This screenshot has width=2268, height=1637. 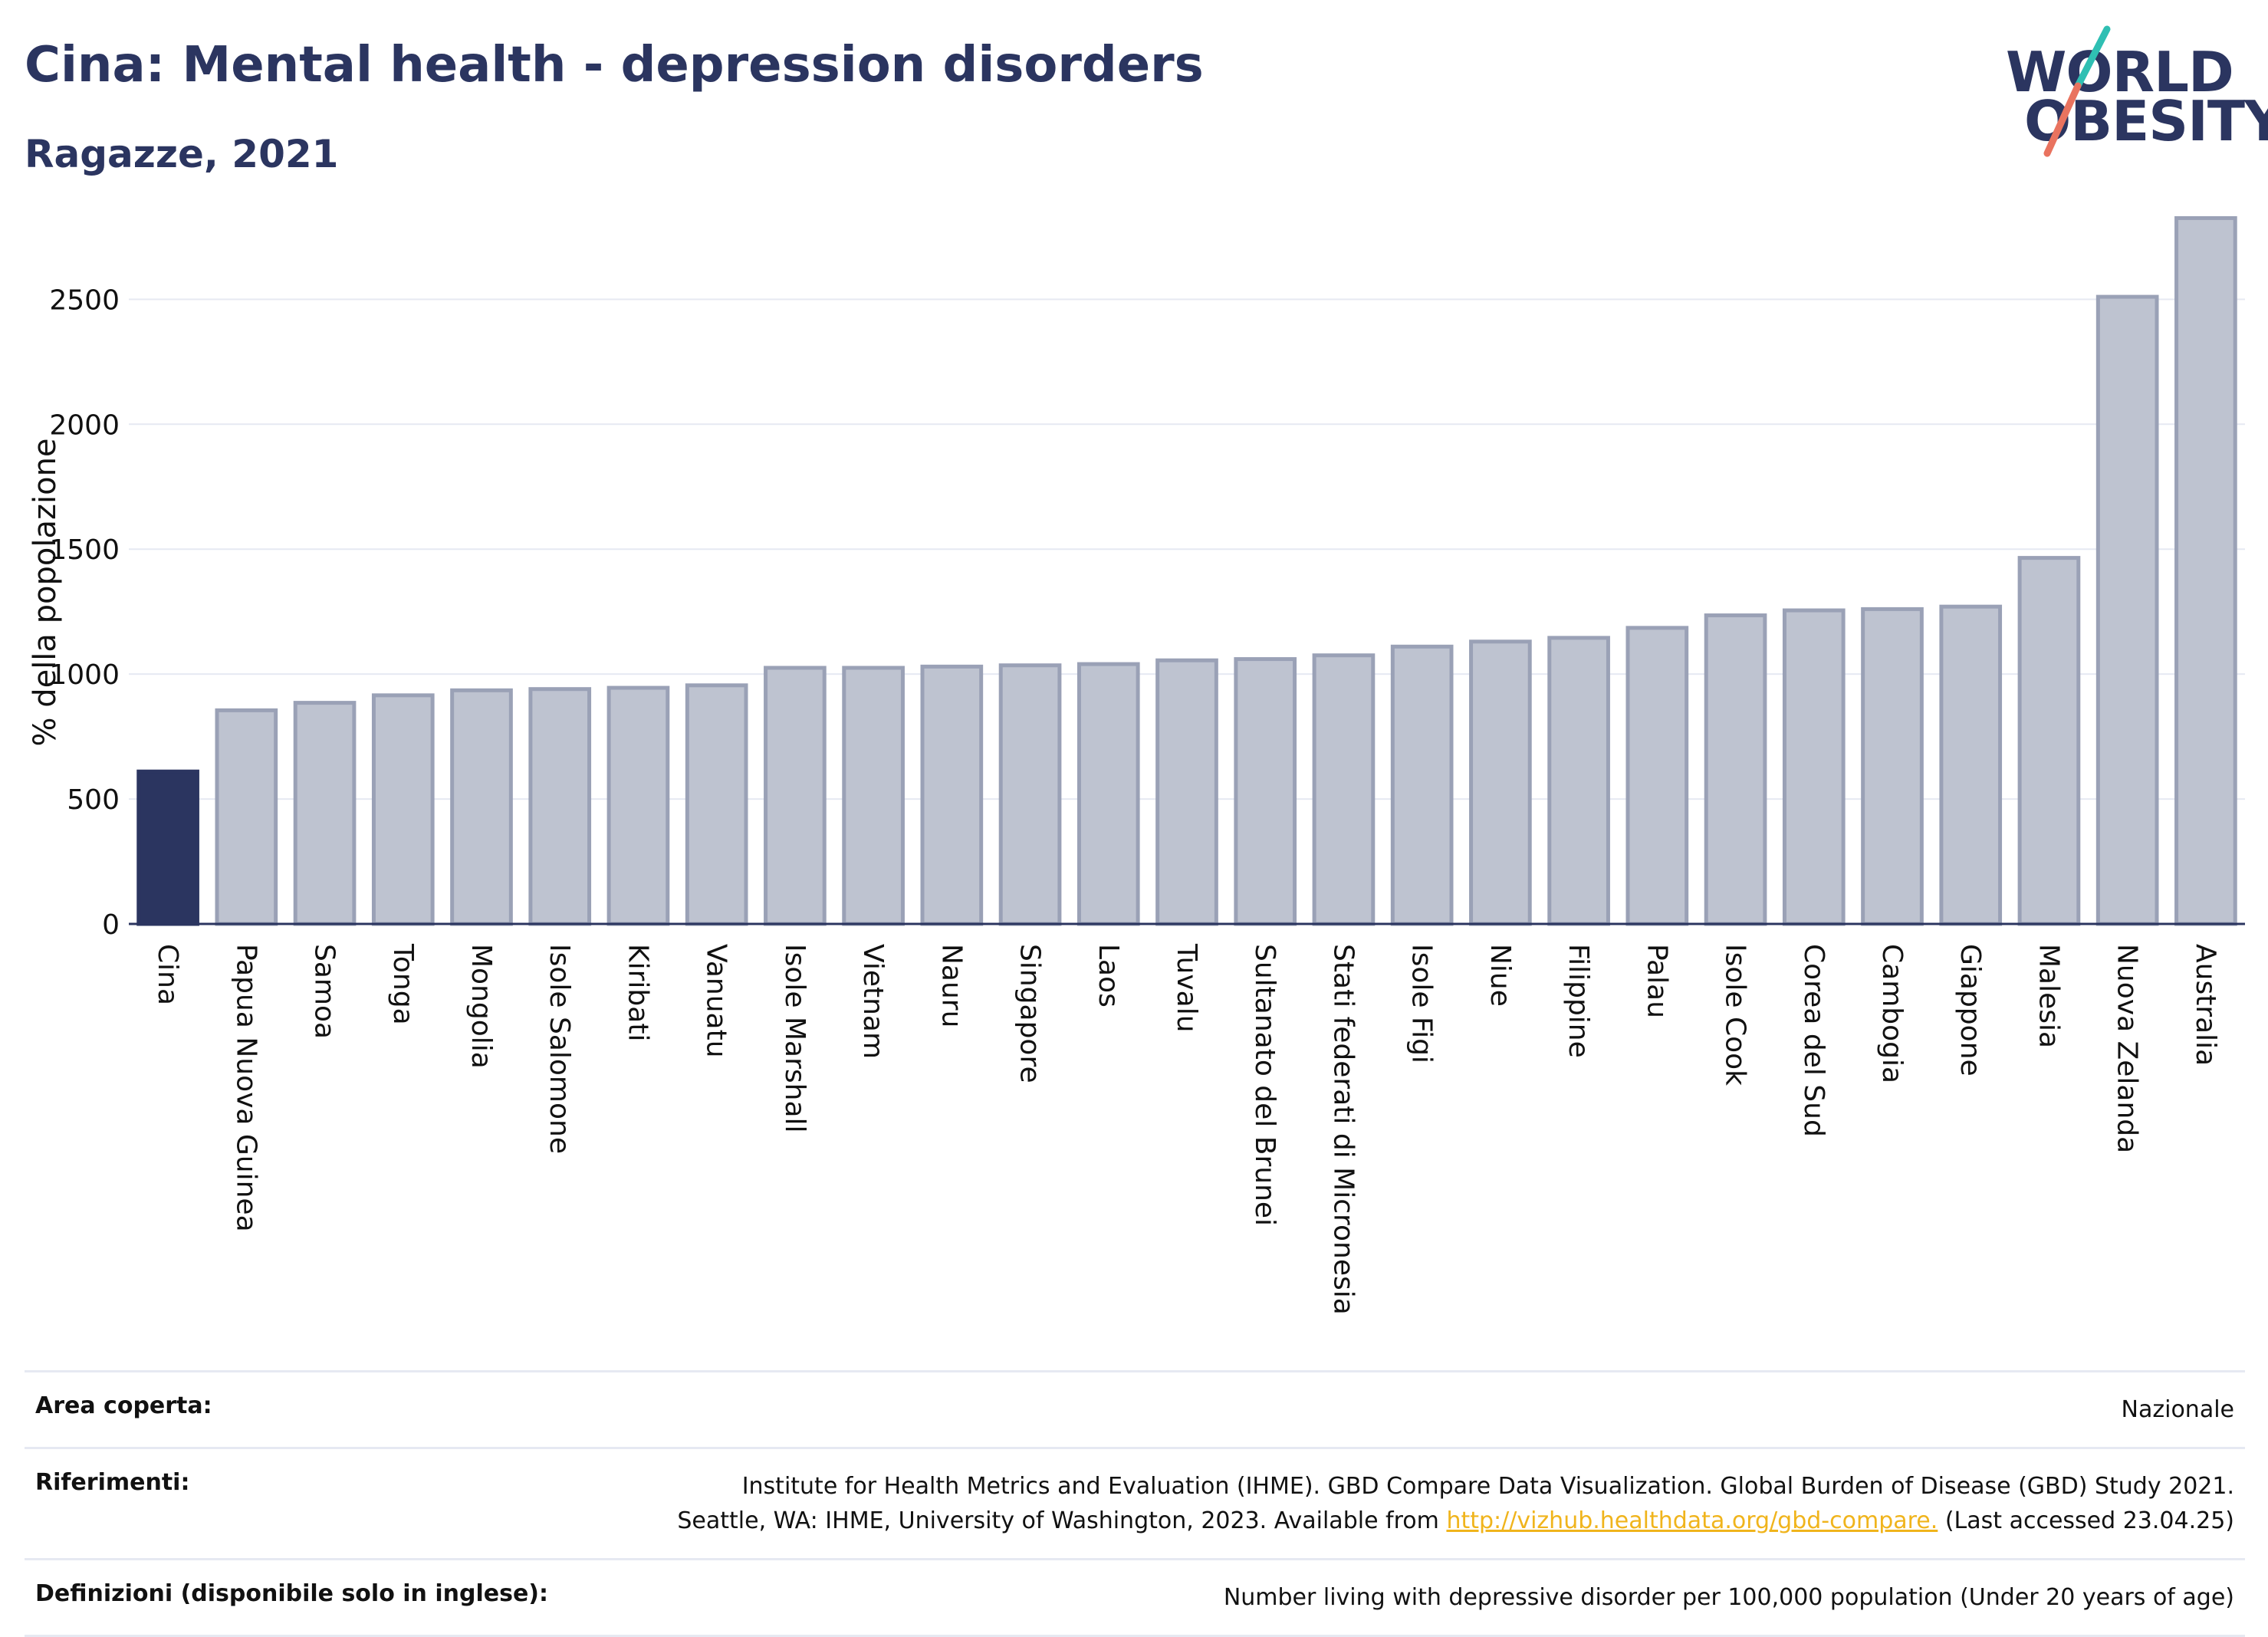 I want to click on x-tick-label: Cambogia, so click(x=1892, y=1013).